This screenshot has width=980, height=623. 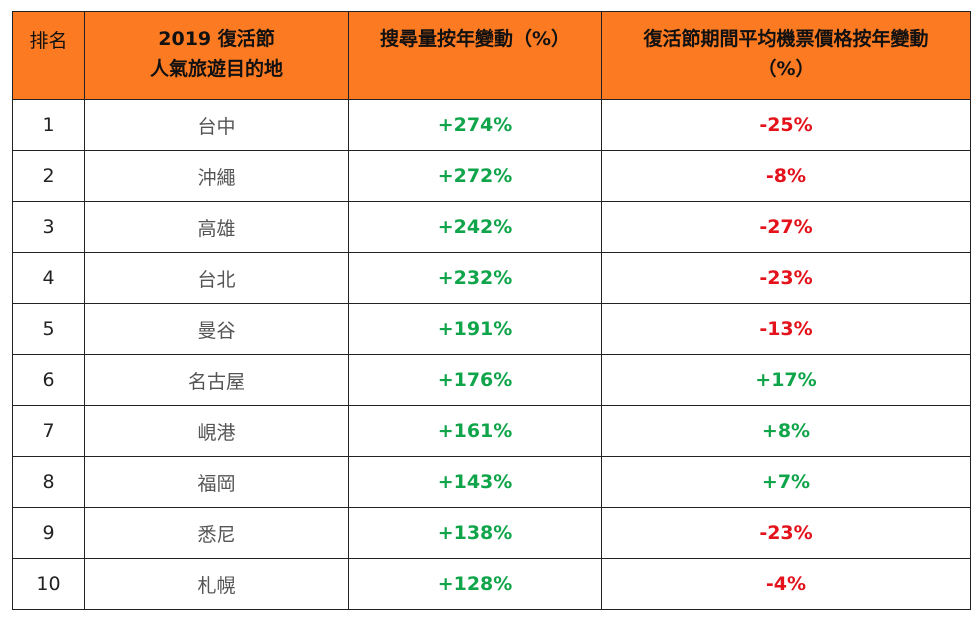 I want to click on rank-cell: 1, so click(x=48, y=125).